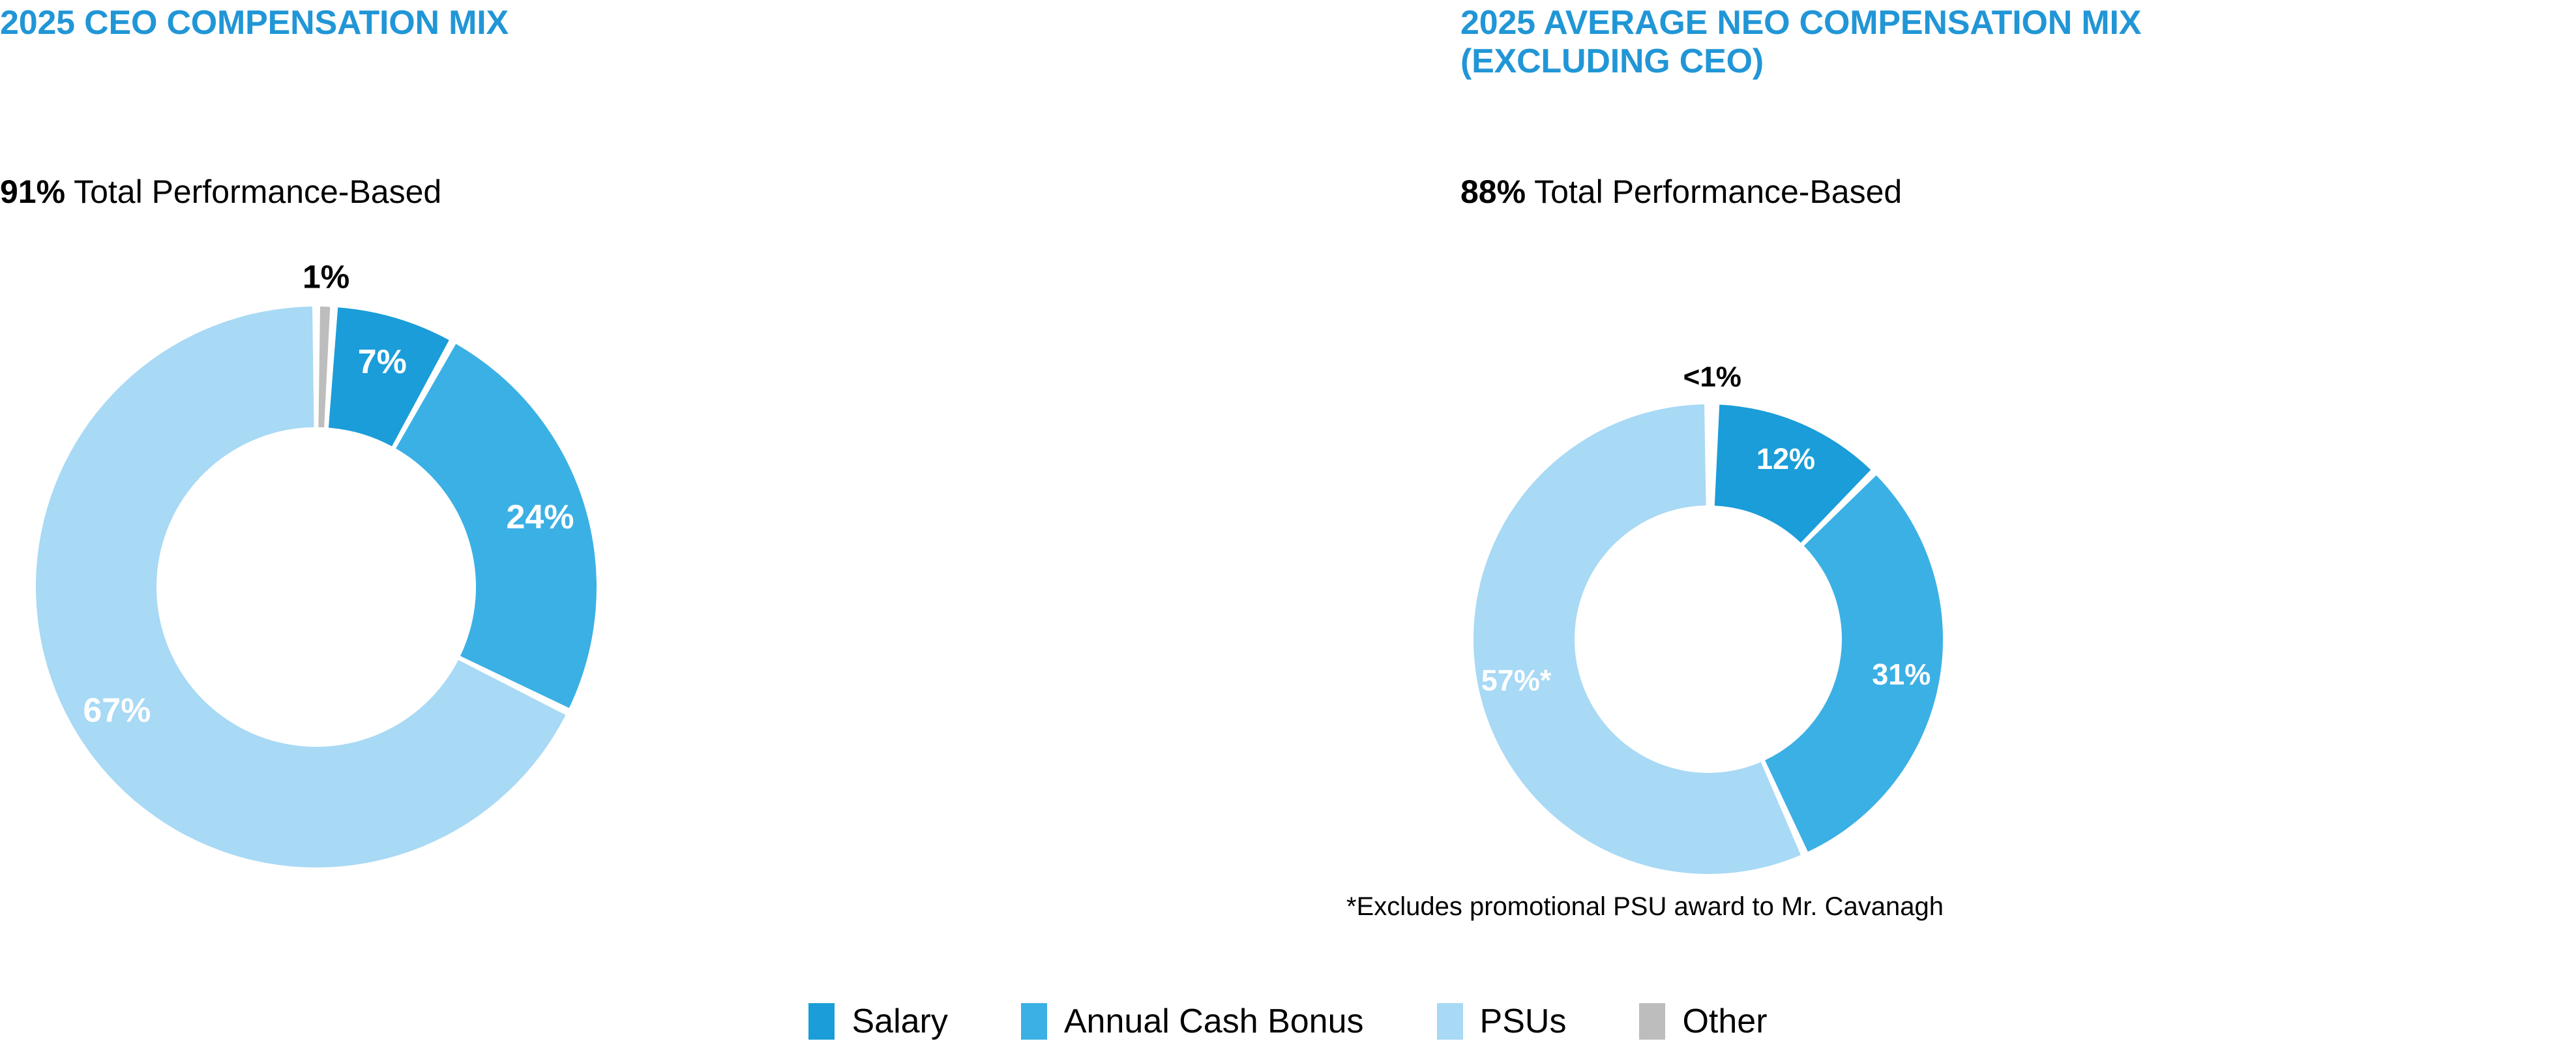 This screenshot has height=1054, width=2576. I want to click on performance-based-summary-ceo: 91% Total Performance-Based, so click(220, 192).